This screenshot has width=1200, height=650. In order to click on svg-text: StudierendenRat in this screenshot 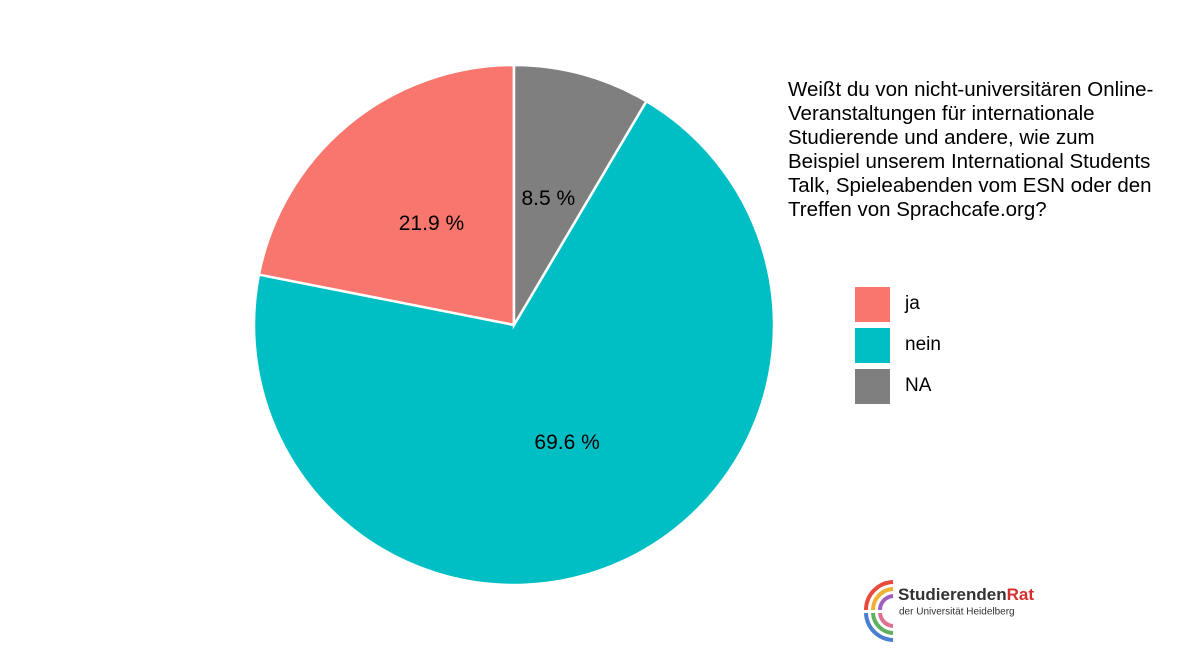, I will do `click(966, 594)`.